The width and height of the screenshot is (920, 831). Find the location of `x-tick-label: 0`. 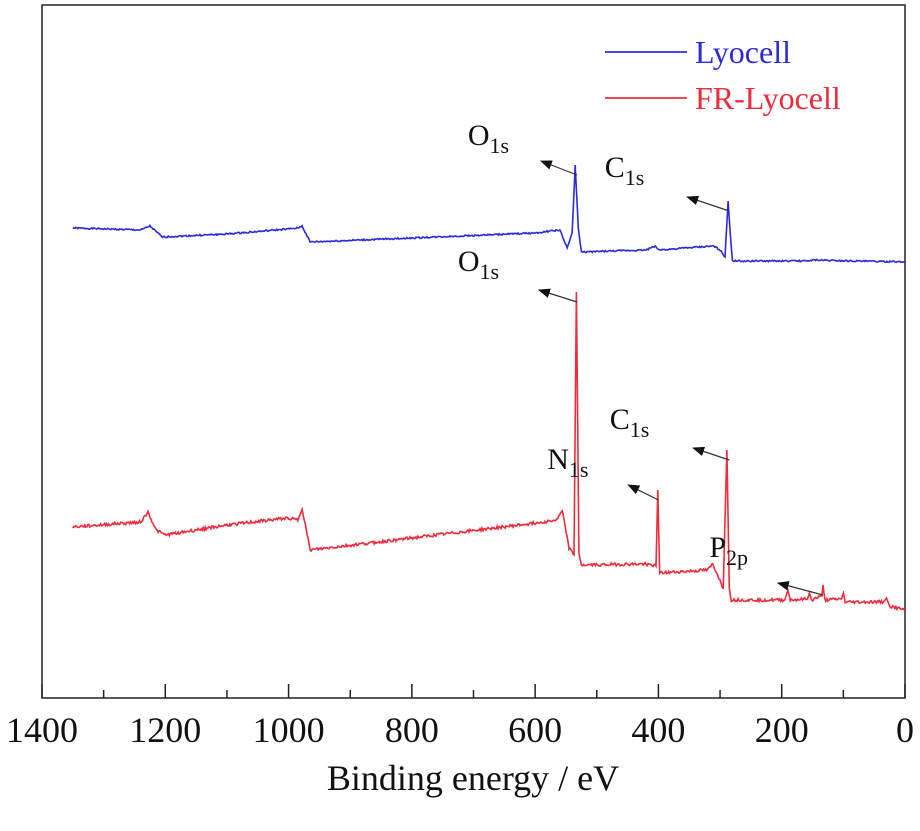

x-tick-label: 0 is located at coordinates (905, 730).